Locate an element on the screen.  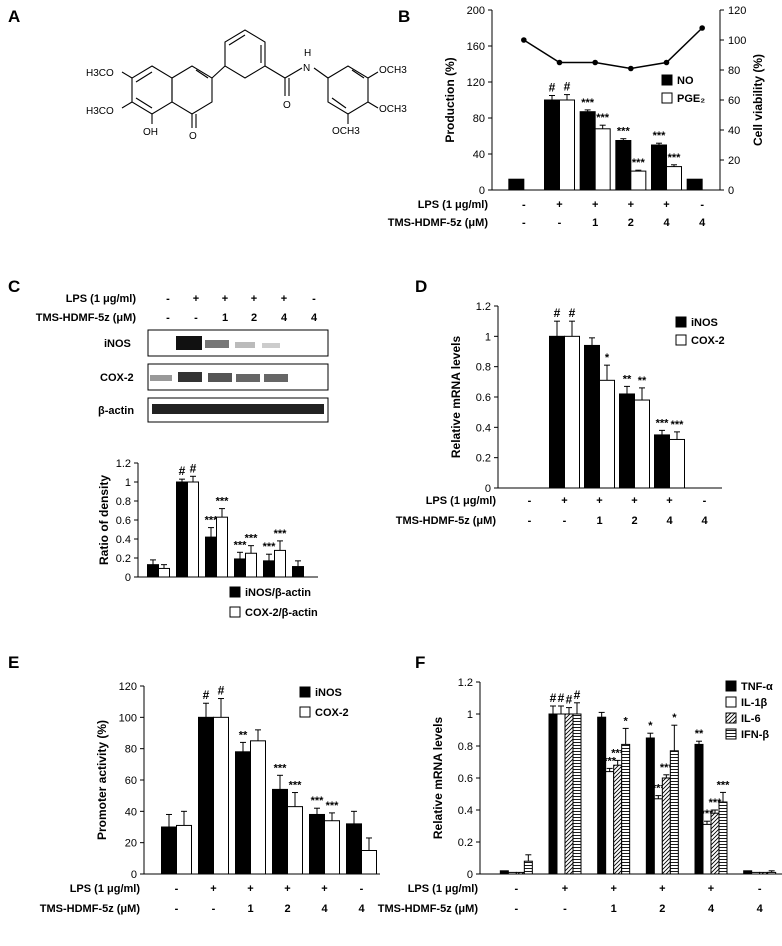
blot-label-actin: β-actin is located at coordinates (116, 411).